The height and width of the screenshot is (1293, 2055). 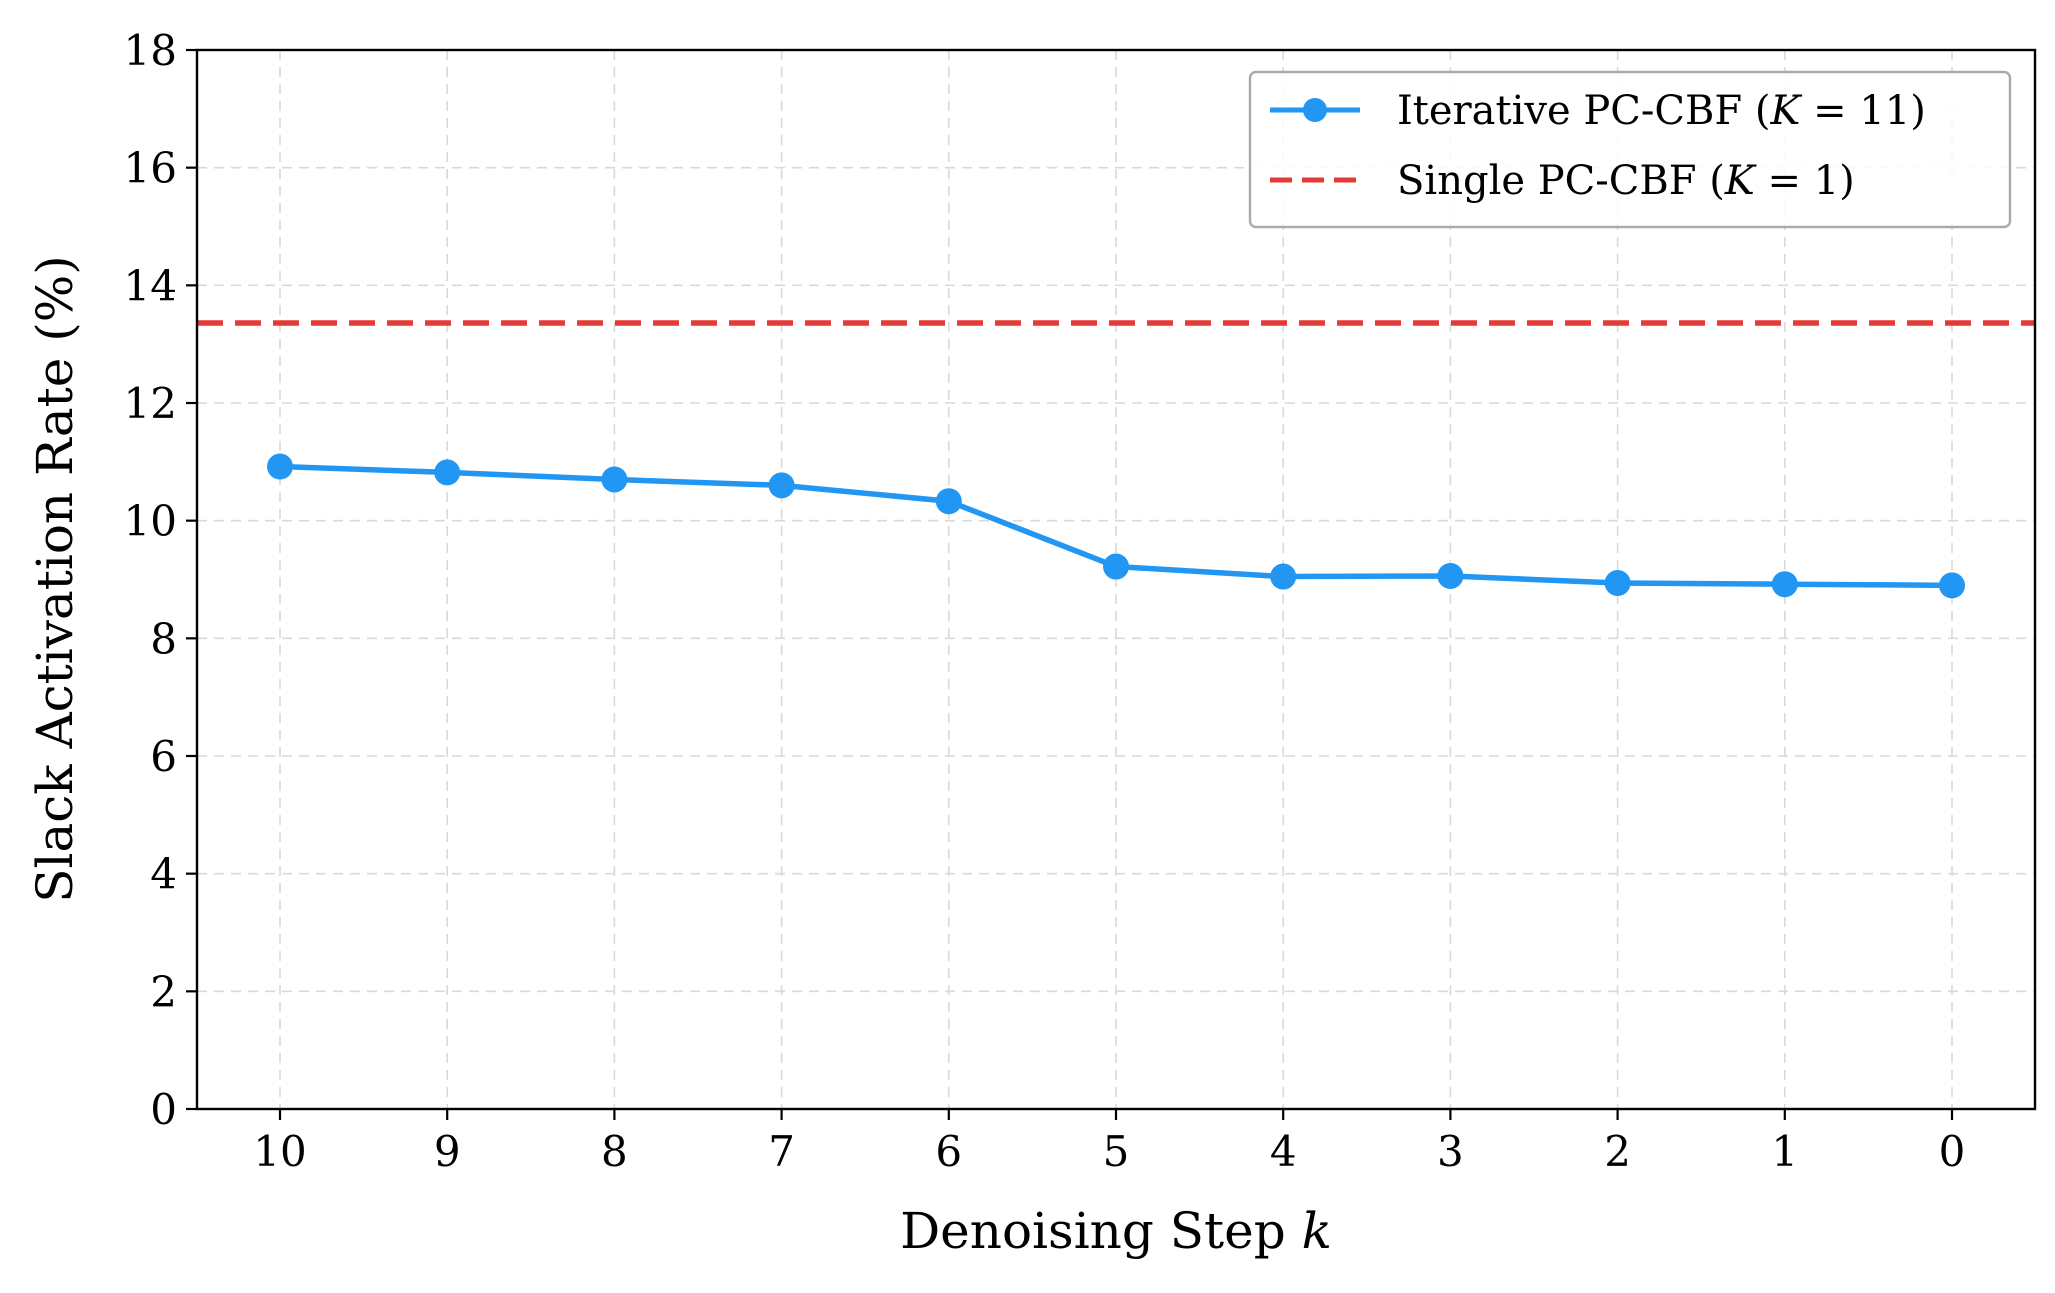 I want to click on legend-label-iterative-var: K, so click(x=1785, y=111).